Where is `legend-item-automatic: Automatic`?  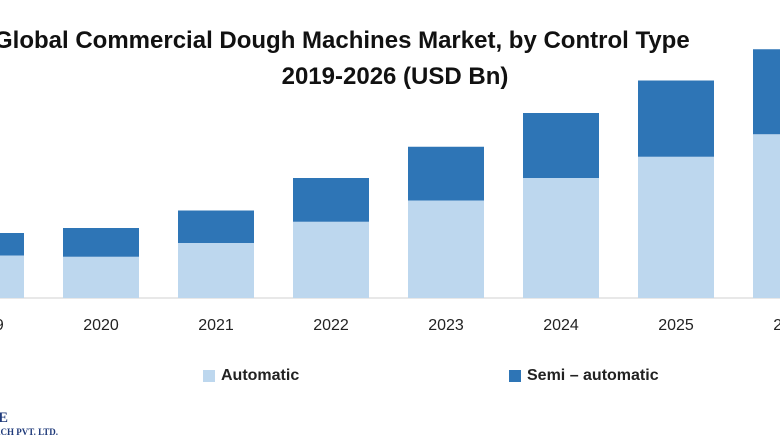
legend-item-automatic: Automatic is located at coordinates (251, 376).